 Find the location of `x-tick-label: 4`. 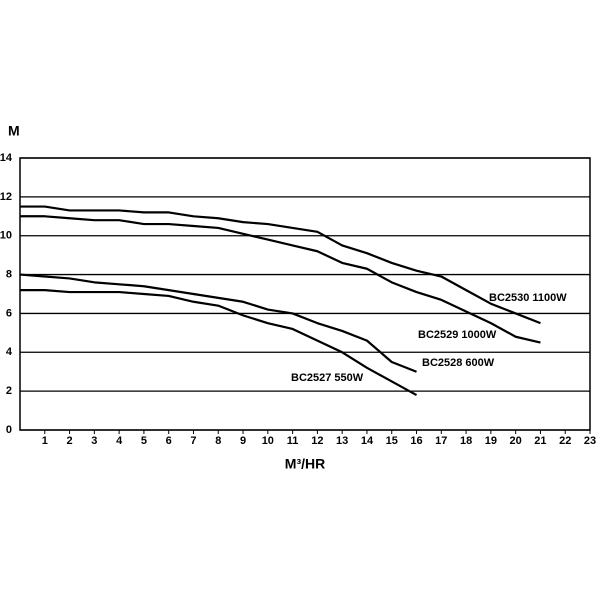

x-tick-label: 4 is located at coordinates (119, 441).